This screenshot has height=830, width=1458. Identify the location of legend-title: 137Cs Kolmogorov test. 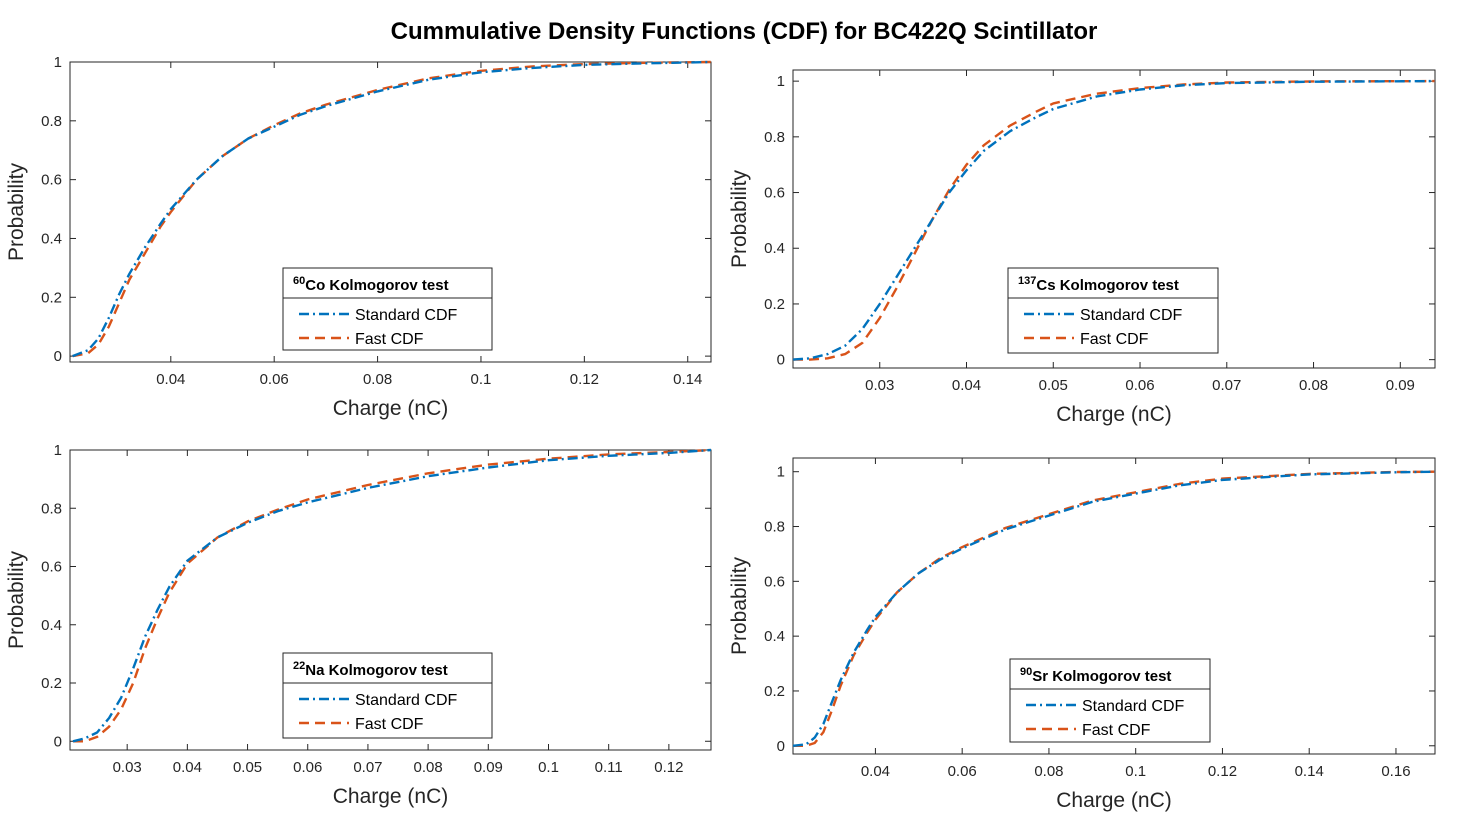
(1098, 284).